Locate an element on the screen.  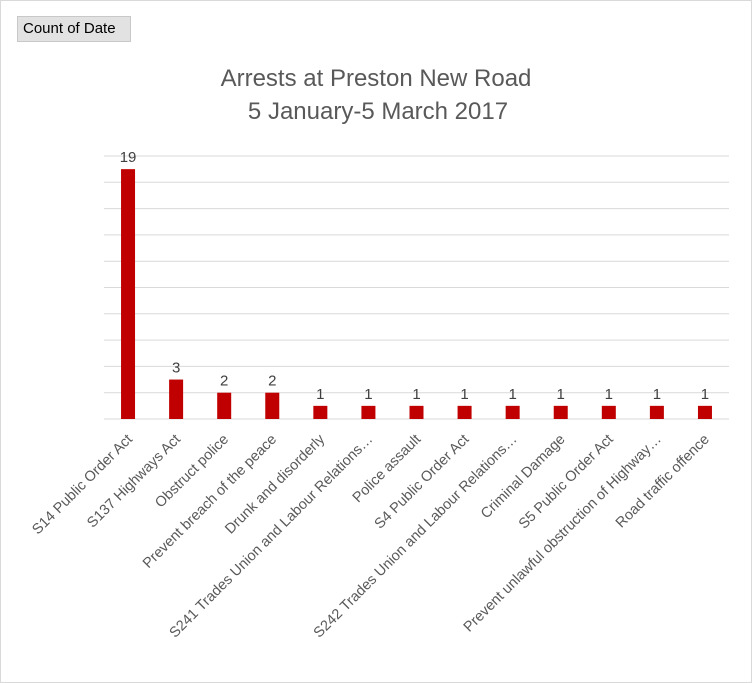
bar-value-label: 19 is located at coordinates (128, 157).